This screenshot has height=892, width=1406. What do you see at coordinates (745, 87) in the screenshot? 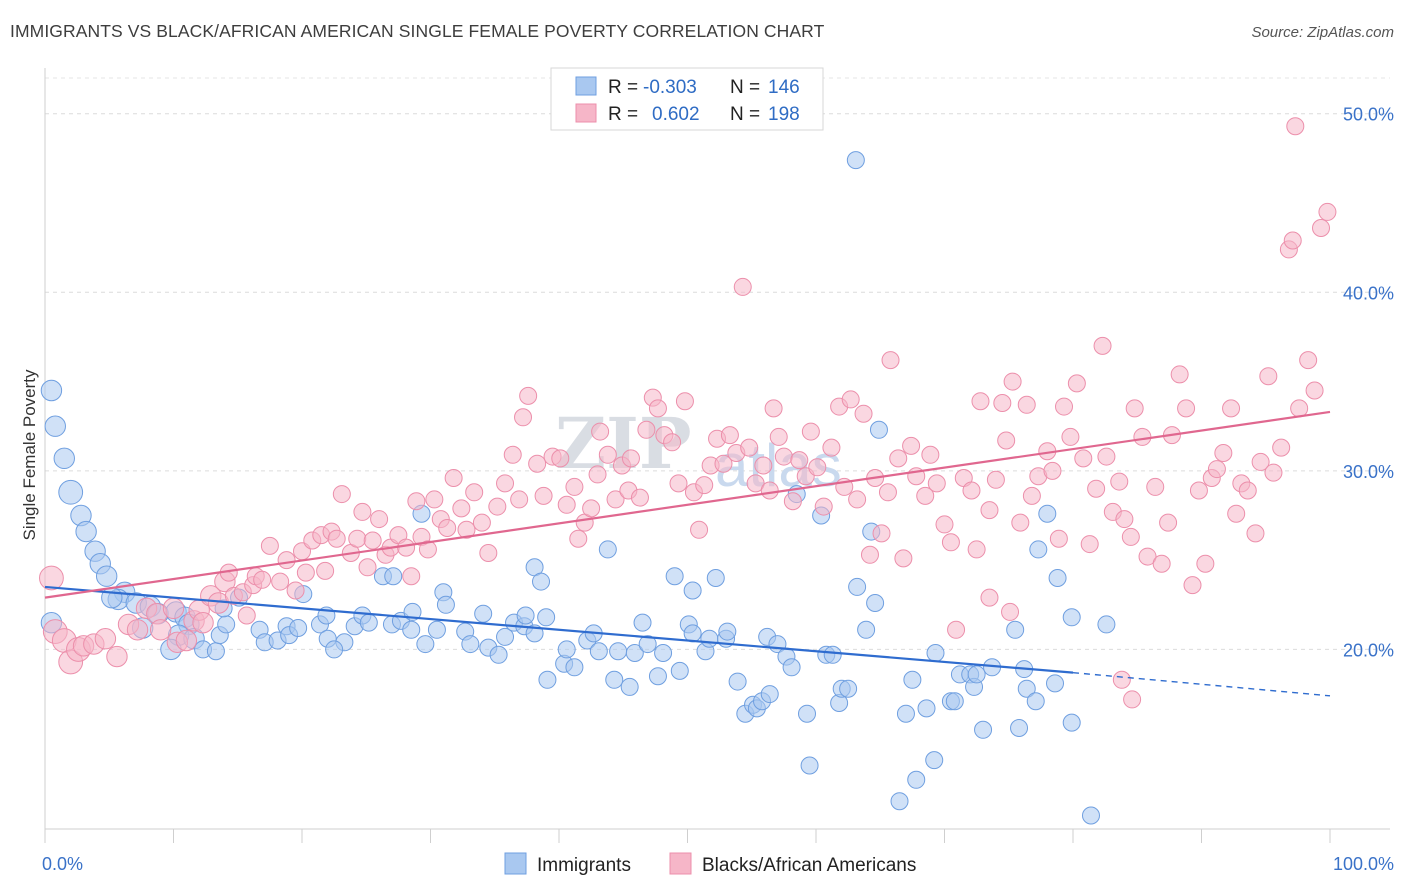
I see `legend-n-label-1: N =` at bounding box center [745, 87].